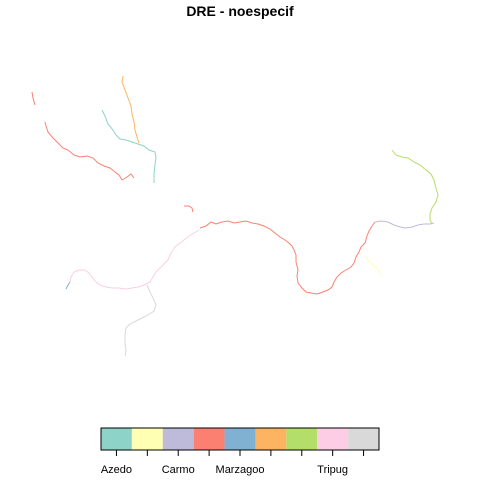 The width and height of the screenshot is (480, 480). Describe the element at coordinates (33, 98) in the screenshot. I see `river-segment-northwest` at that location.